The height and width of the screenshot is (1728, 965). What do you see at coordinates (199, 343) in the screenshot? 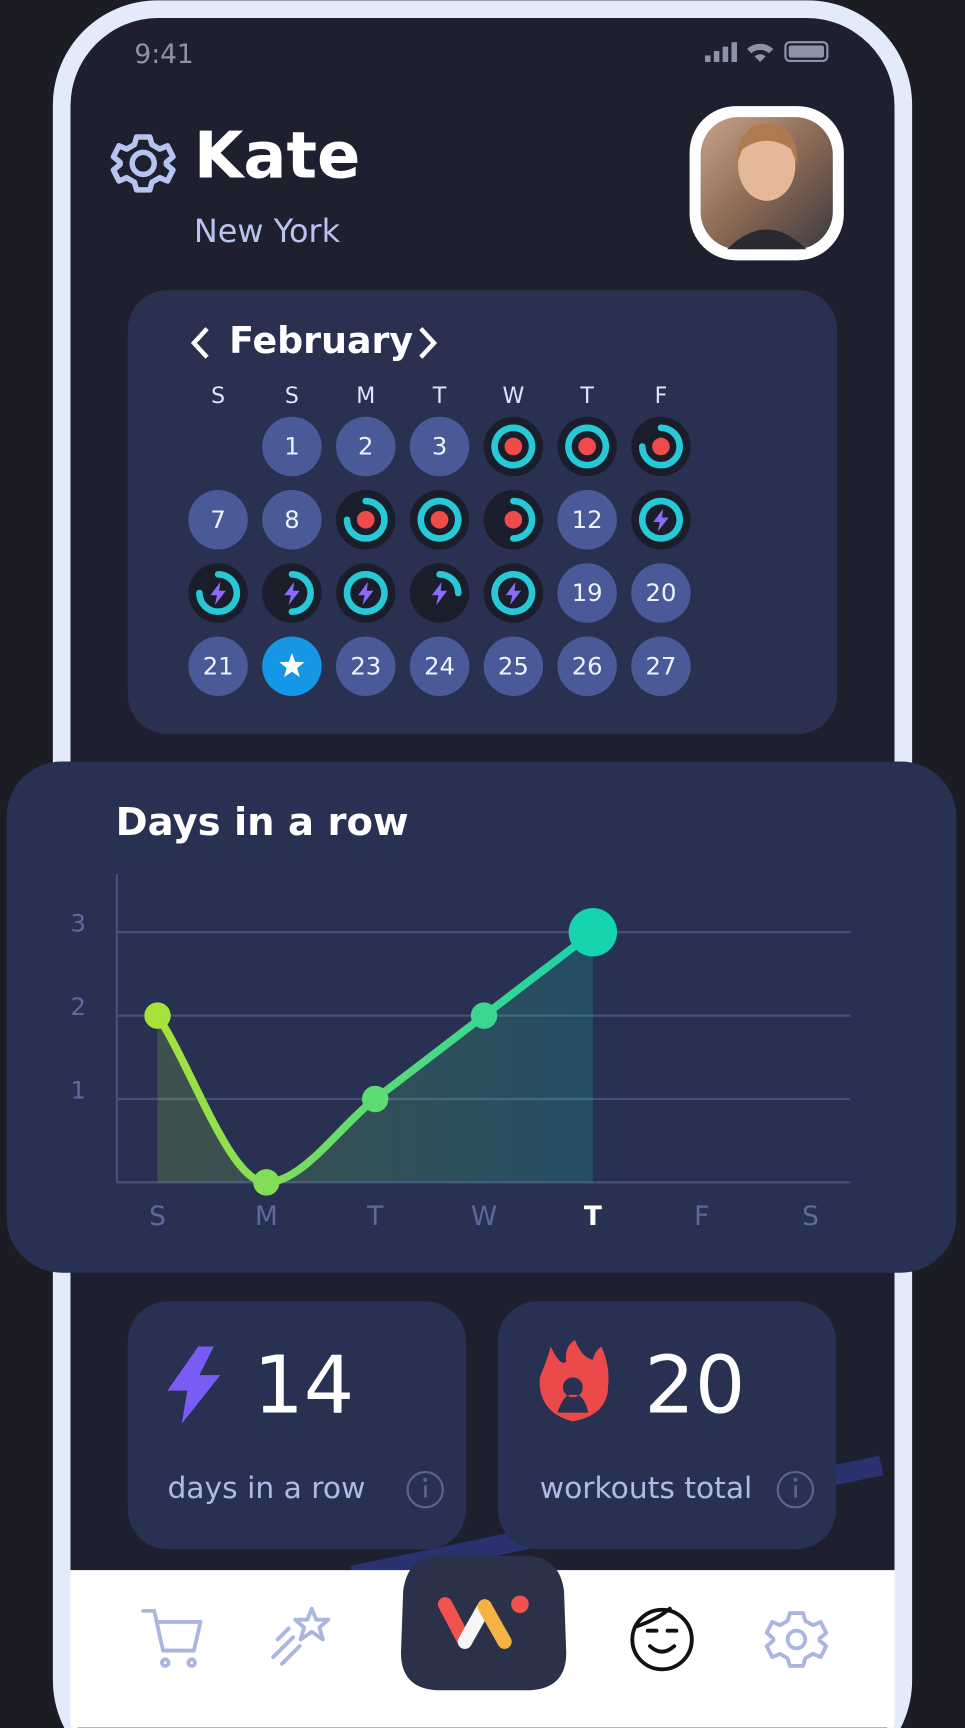
I see `prev-month` at bounding box center [199, 343].